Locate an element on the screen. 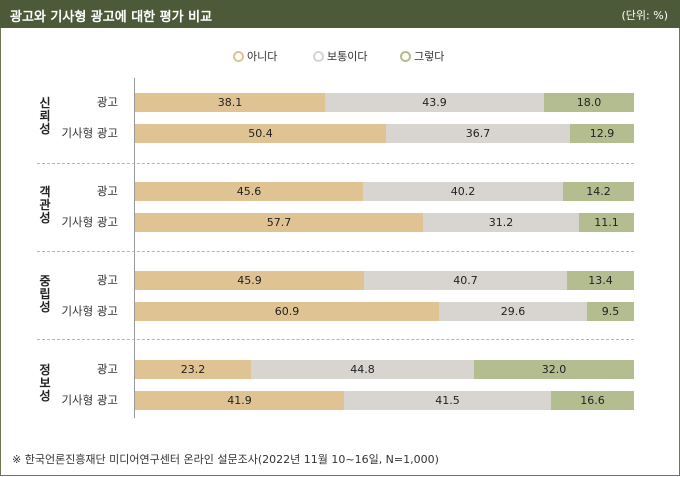 Image resolution: width=680 pixels, height=477 pixels. data-label: 36.7 is located at coordinates (478, 133).